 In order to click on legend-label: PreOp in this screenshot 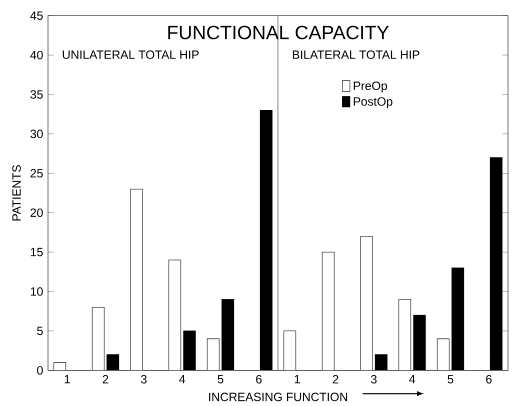, I will do `click(371, 87)`.